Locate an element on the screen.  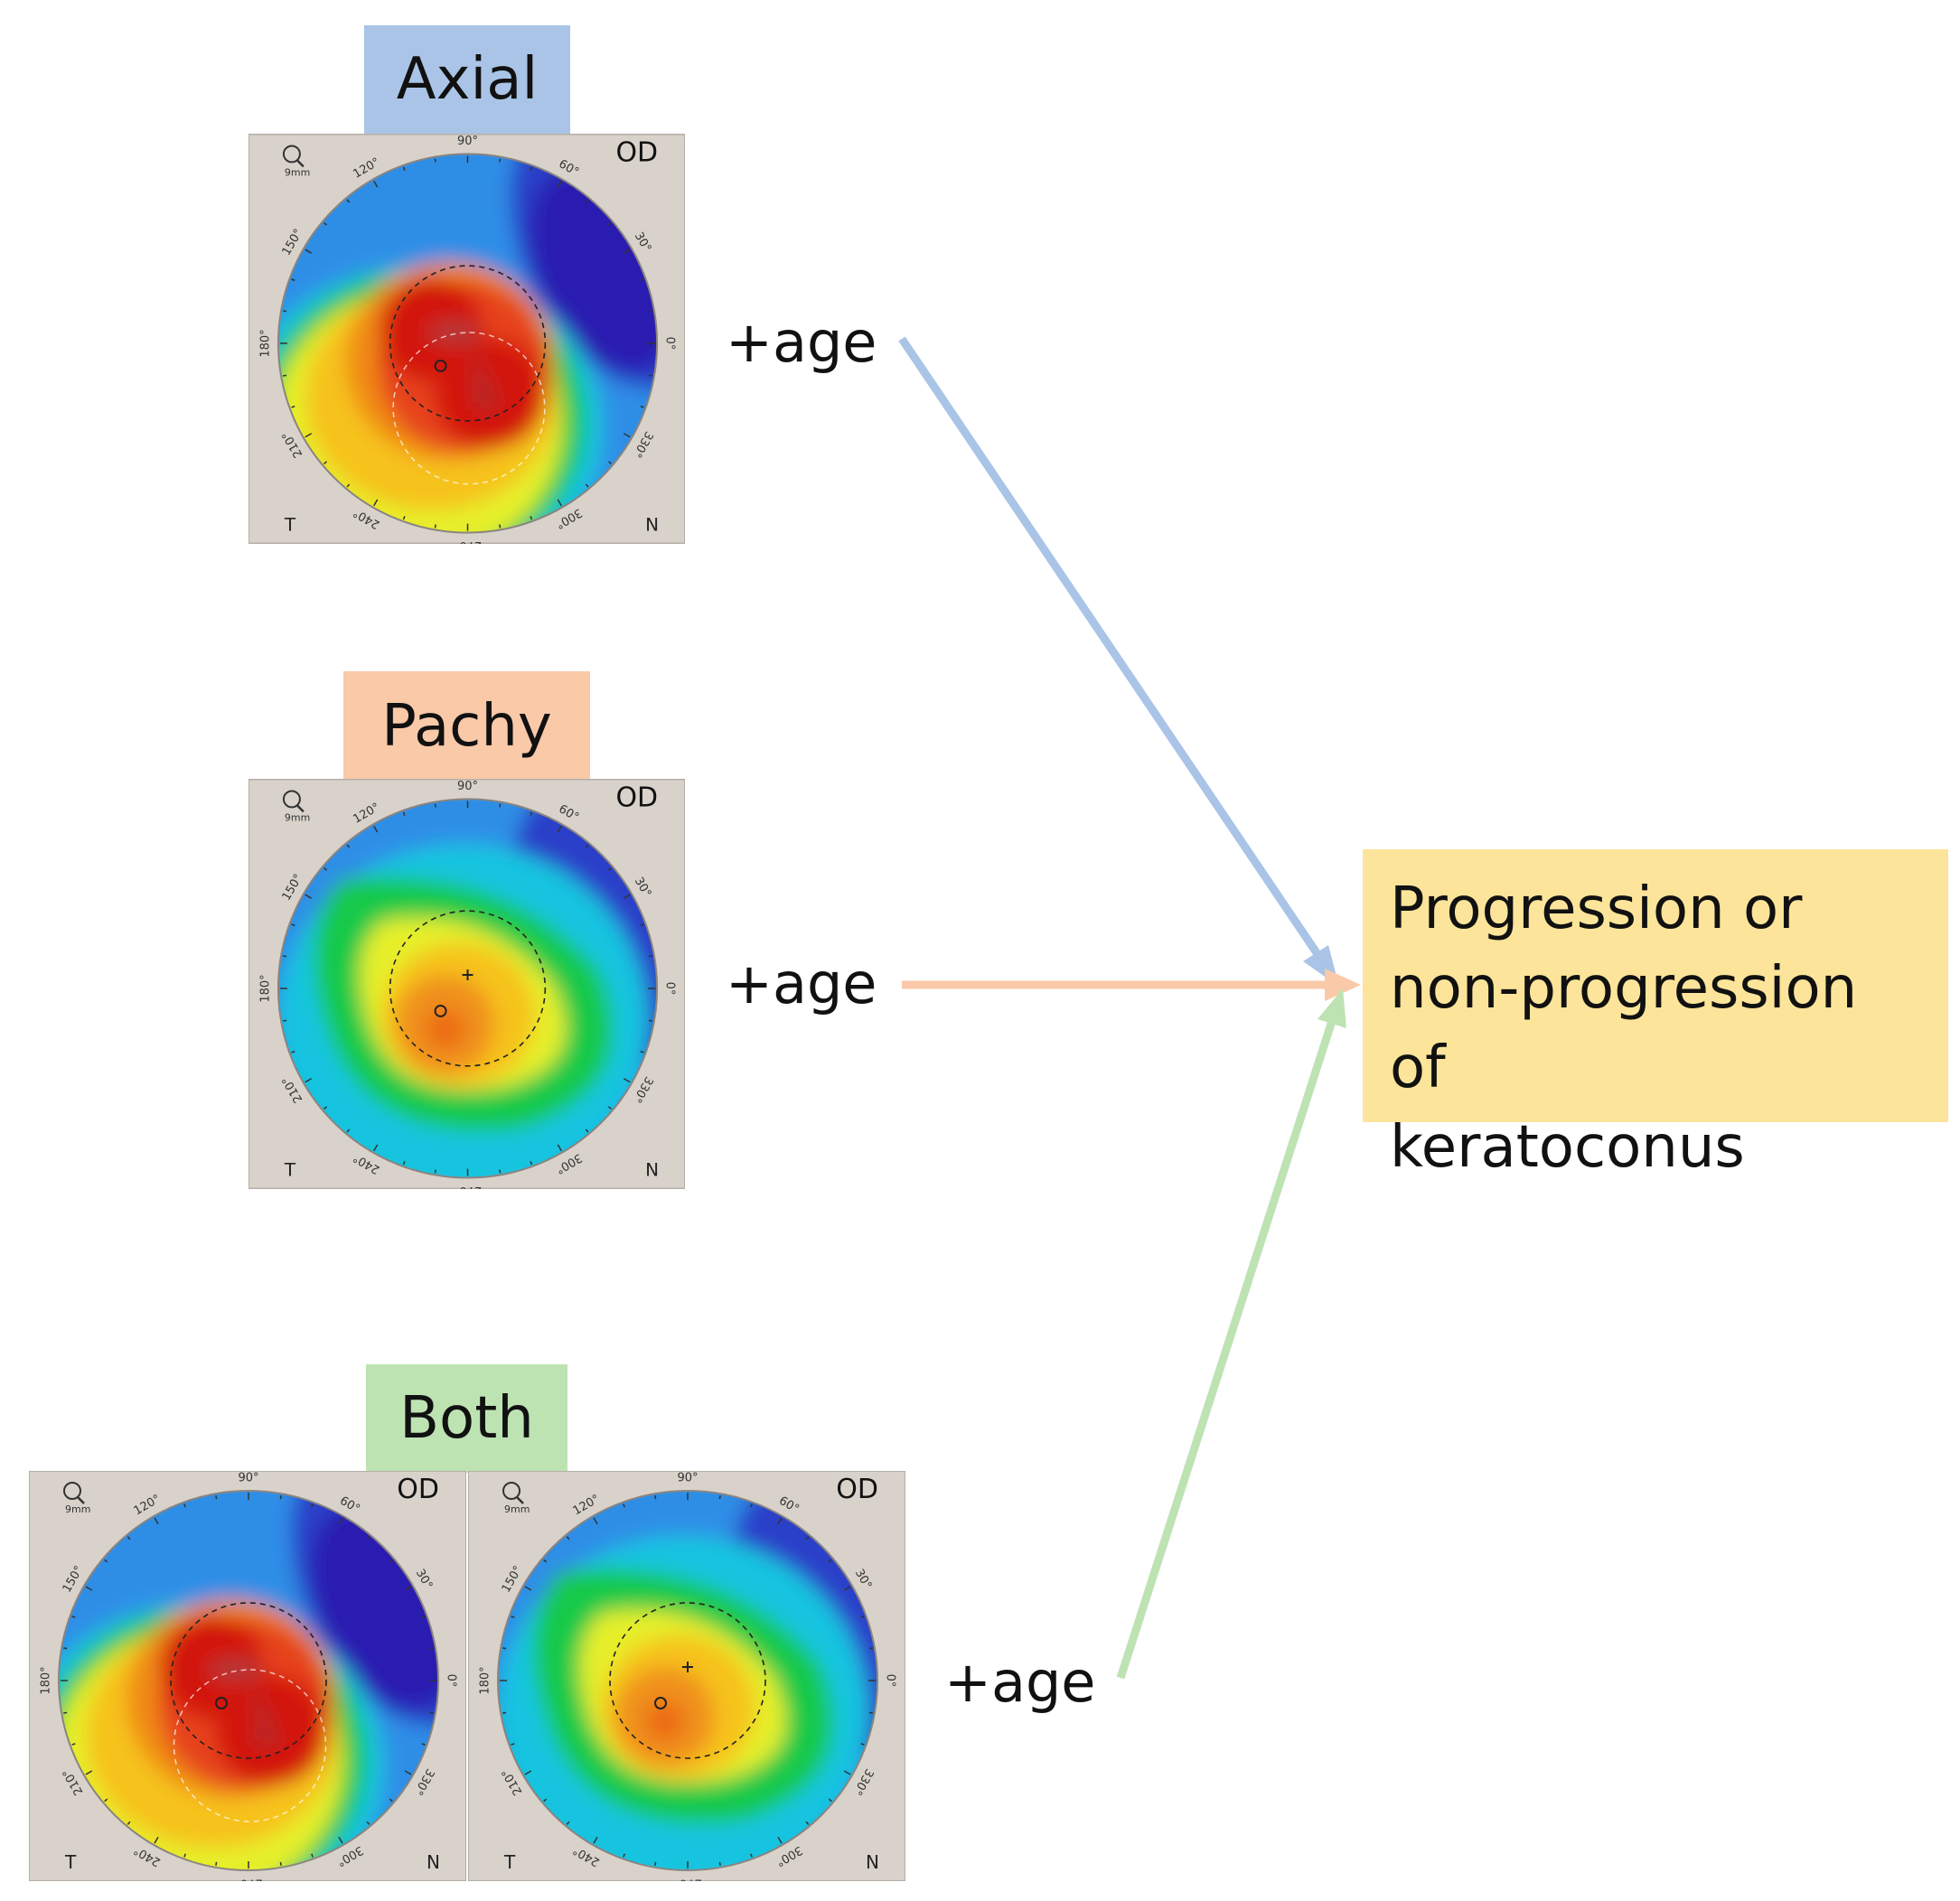
both-label-text: Both is located at coordinates (466, 1418).